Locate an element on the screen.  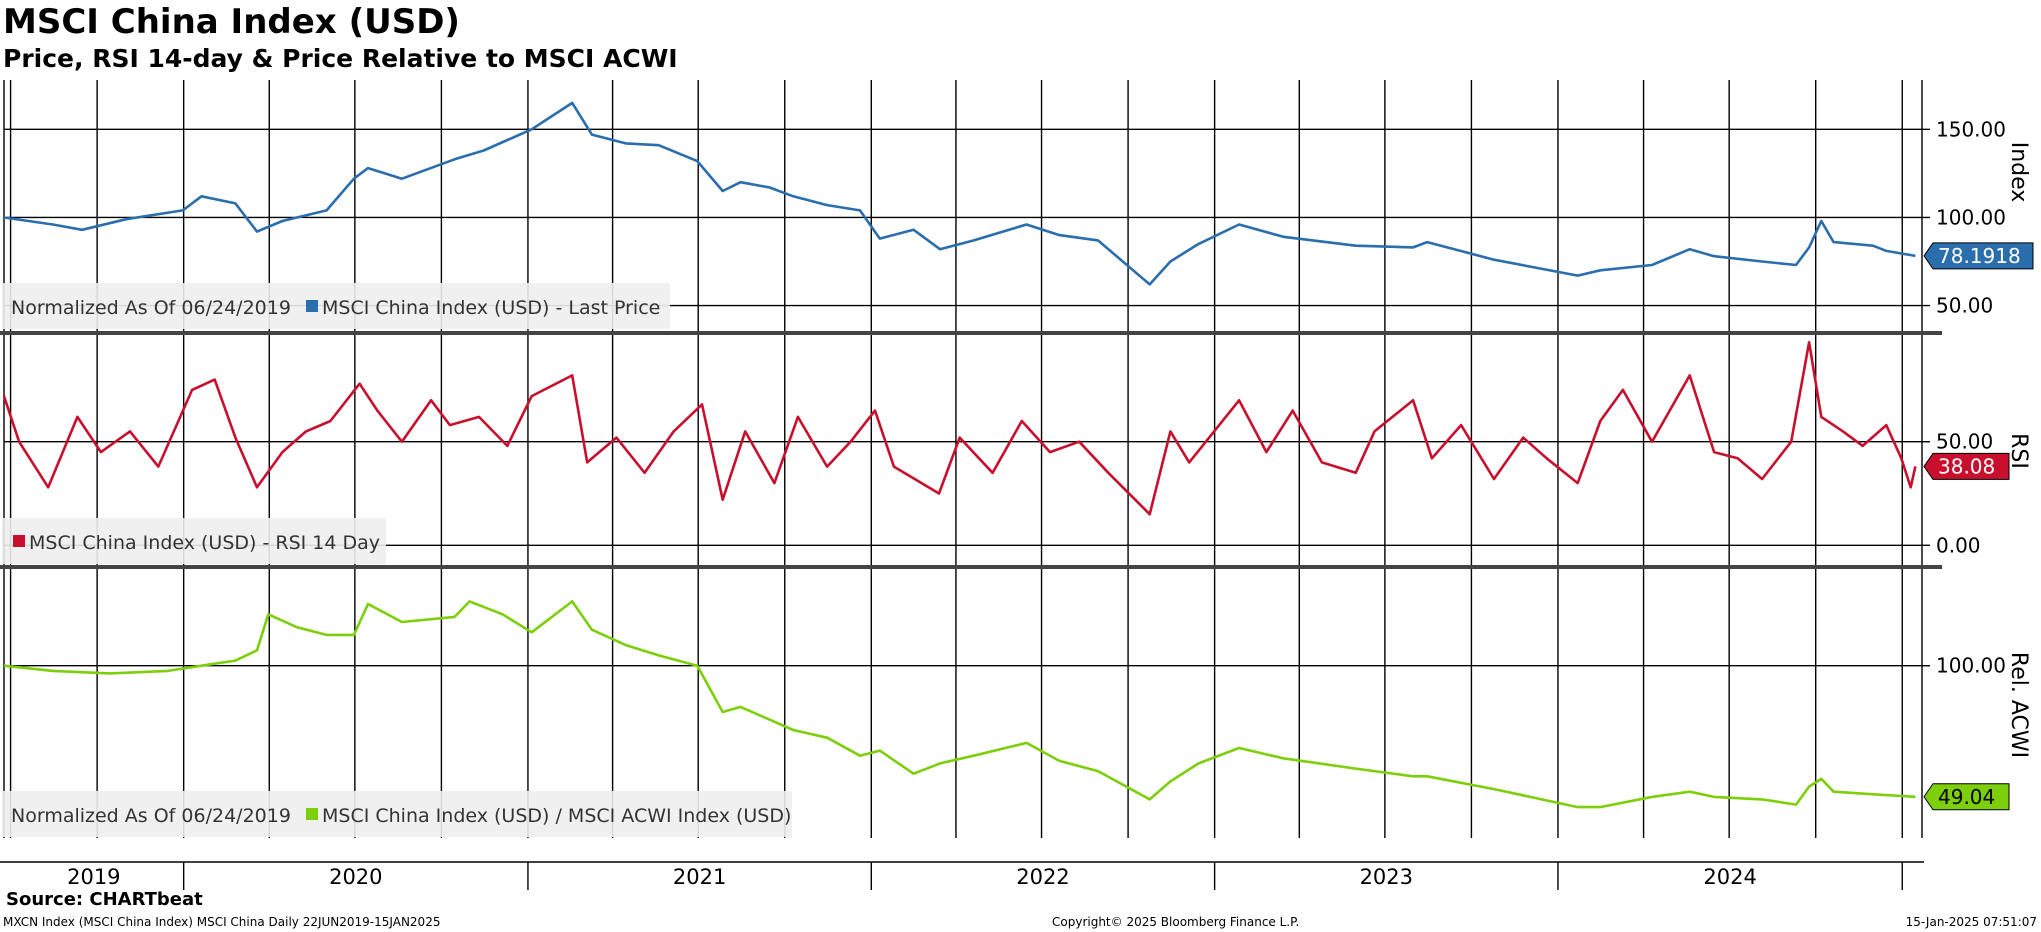
last-value-badge-rsi is located at coordinates (1966, 466).